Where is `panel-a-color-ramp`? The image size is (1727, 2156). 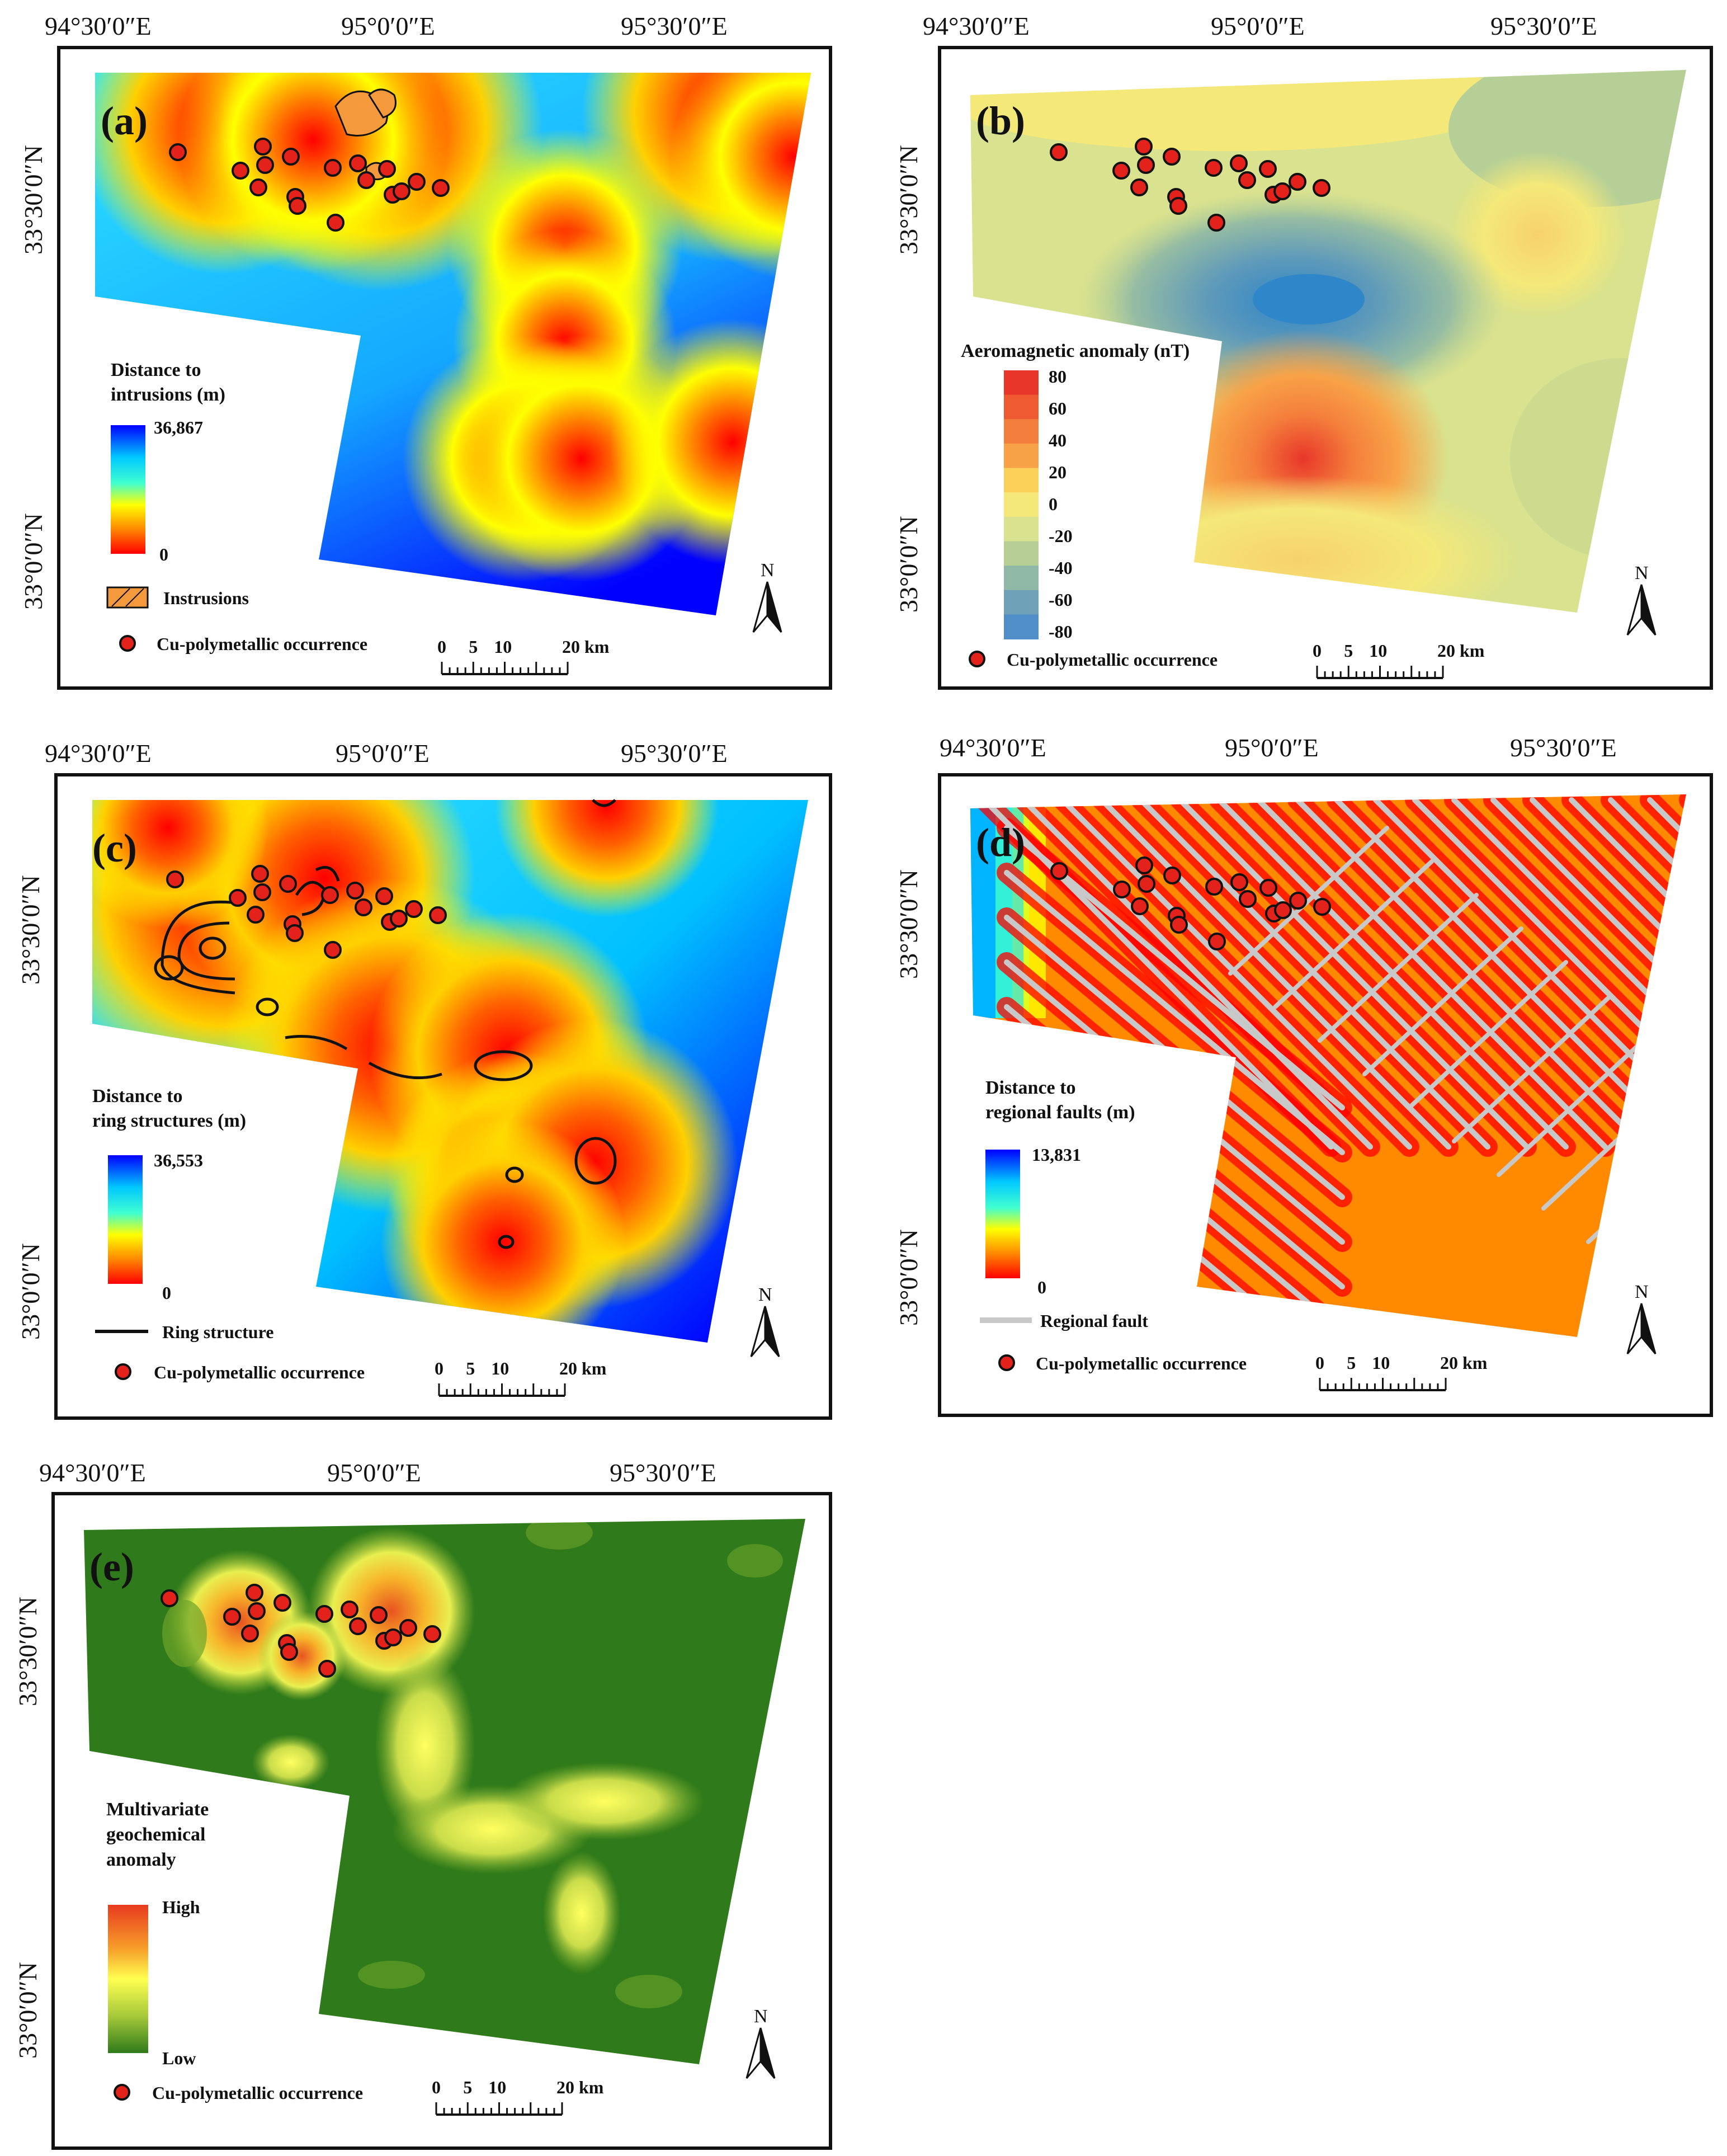
panel-a-color-ramp is located at coordinates (128, 490).